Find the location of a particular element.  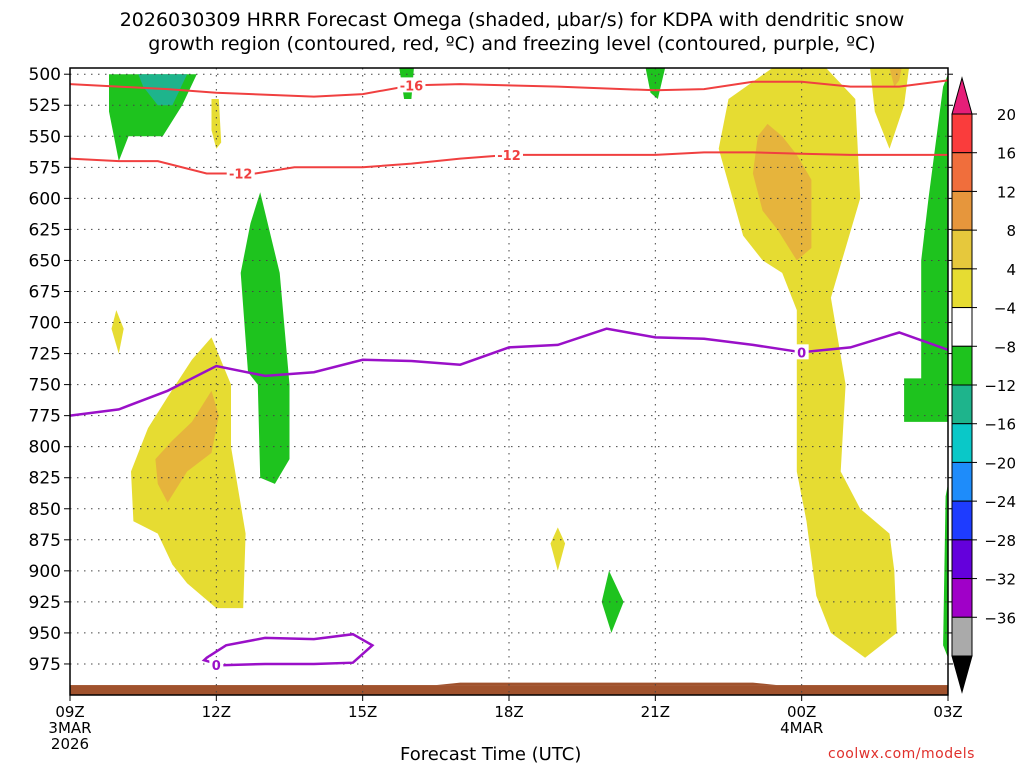

colorbar-label-2: 12 is located at coordinates (1006, 192).